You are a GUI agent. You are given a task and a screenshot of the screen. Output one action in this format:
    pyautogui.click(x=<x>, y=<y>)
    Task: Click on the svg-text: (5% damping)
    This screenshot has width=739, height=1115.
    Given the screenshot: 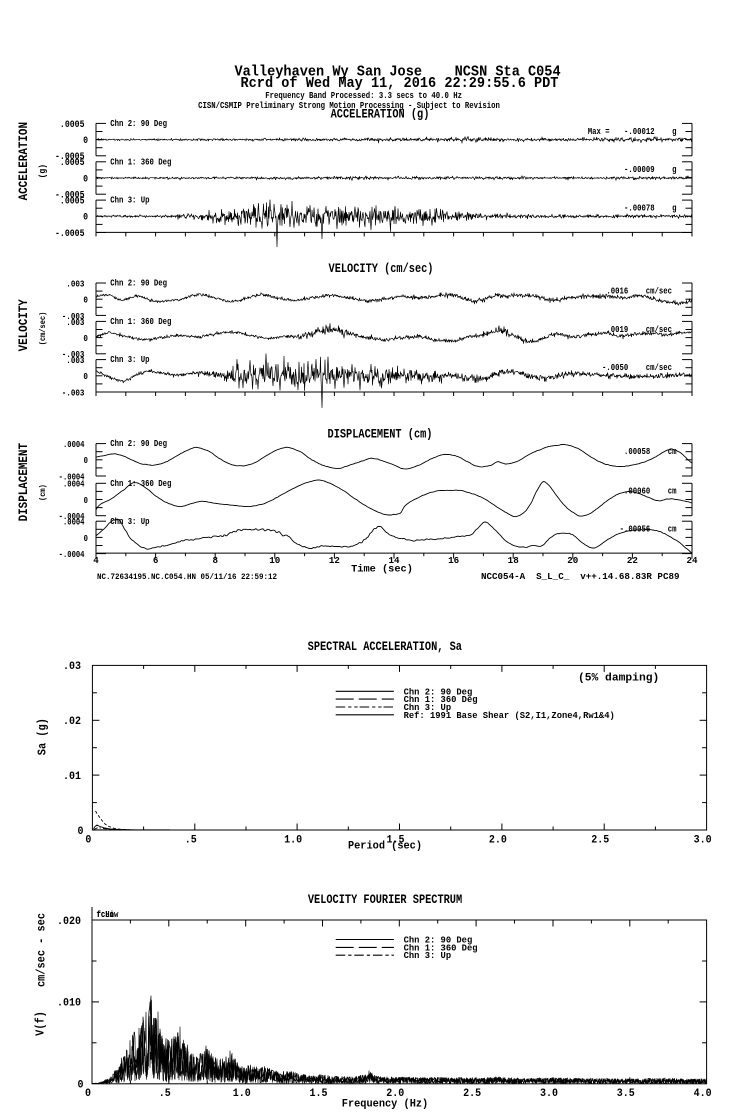 What is the action you would take?
    pyautogui.click(x=618, y=679)
    